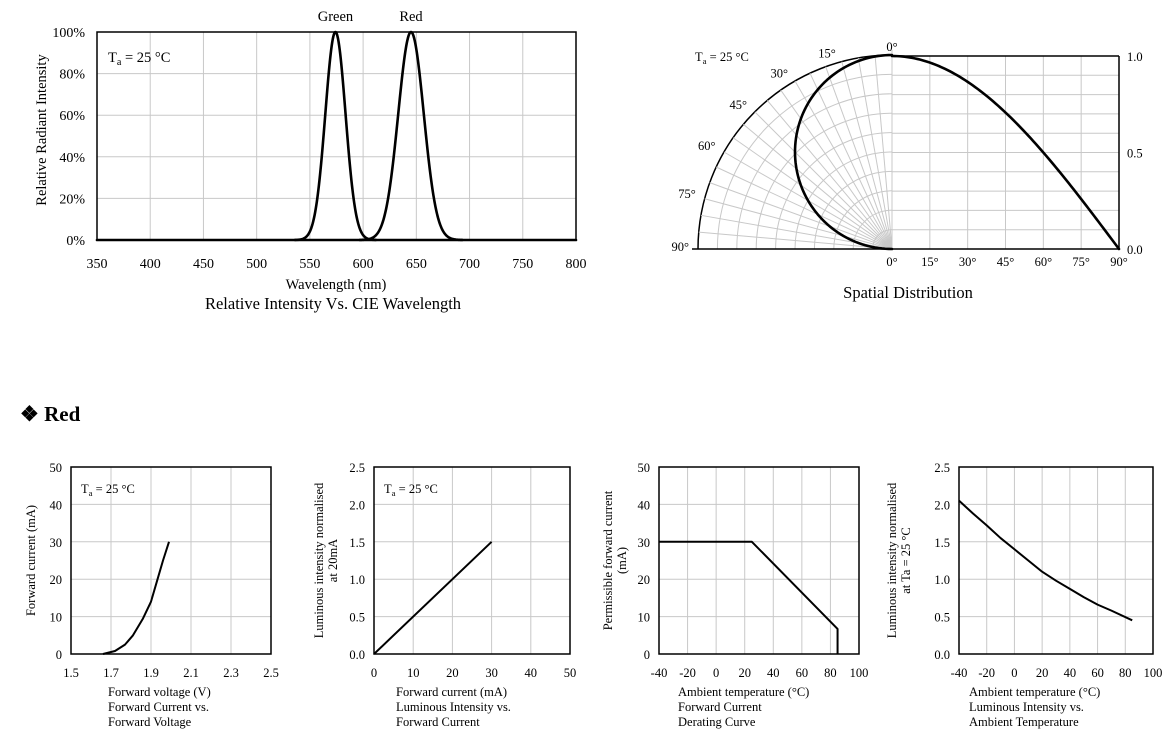  I want to click on x-tick-label: 2.5, so click(271, 673).